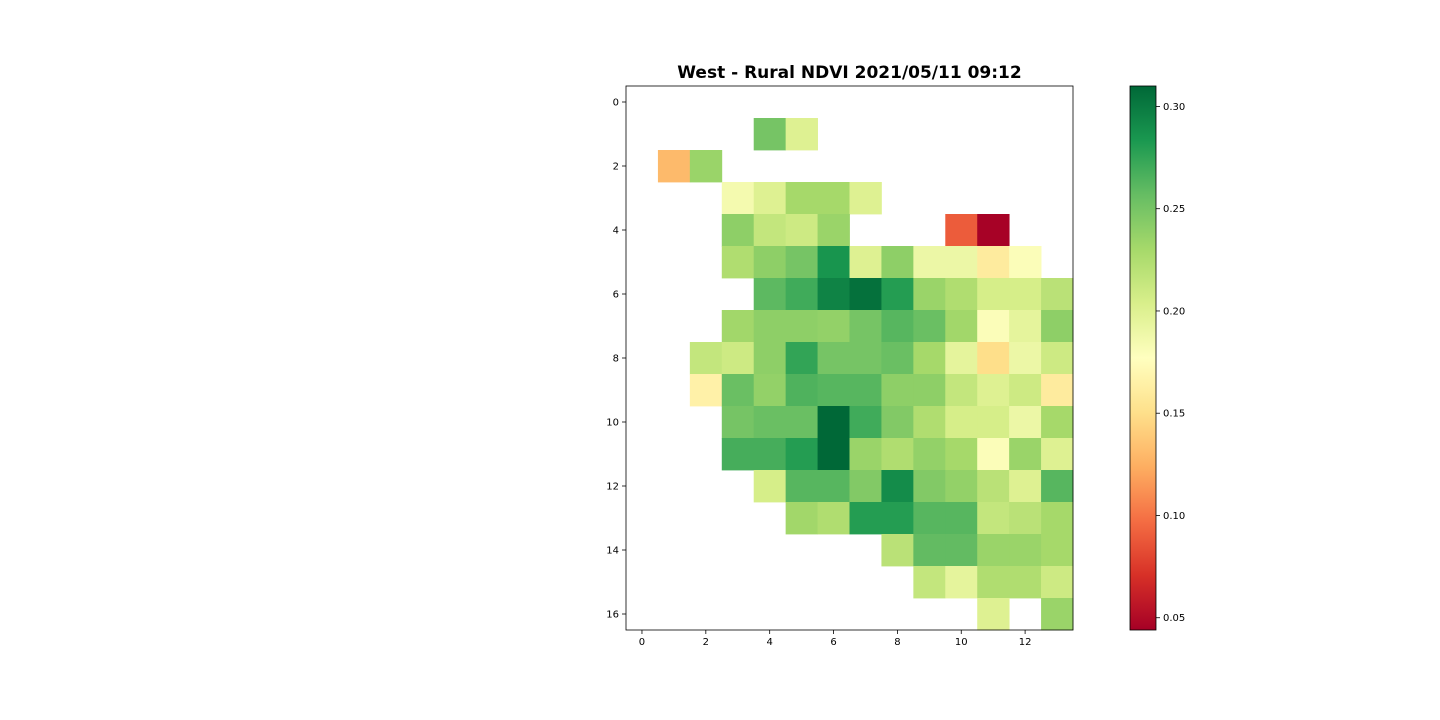 Image resolution: width=1440 pixels, height=720 pixels. I want to click on x-tick-label: 4, so click(769, 642).